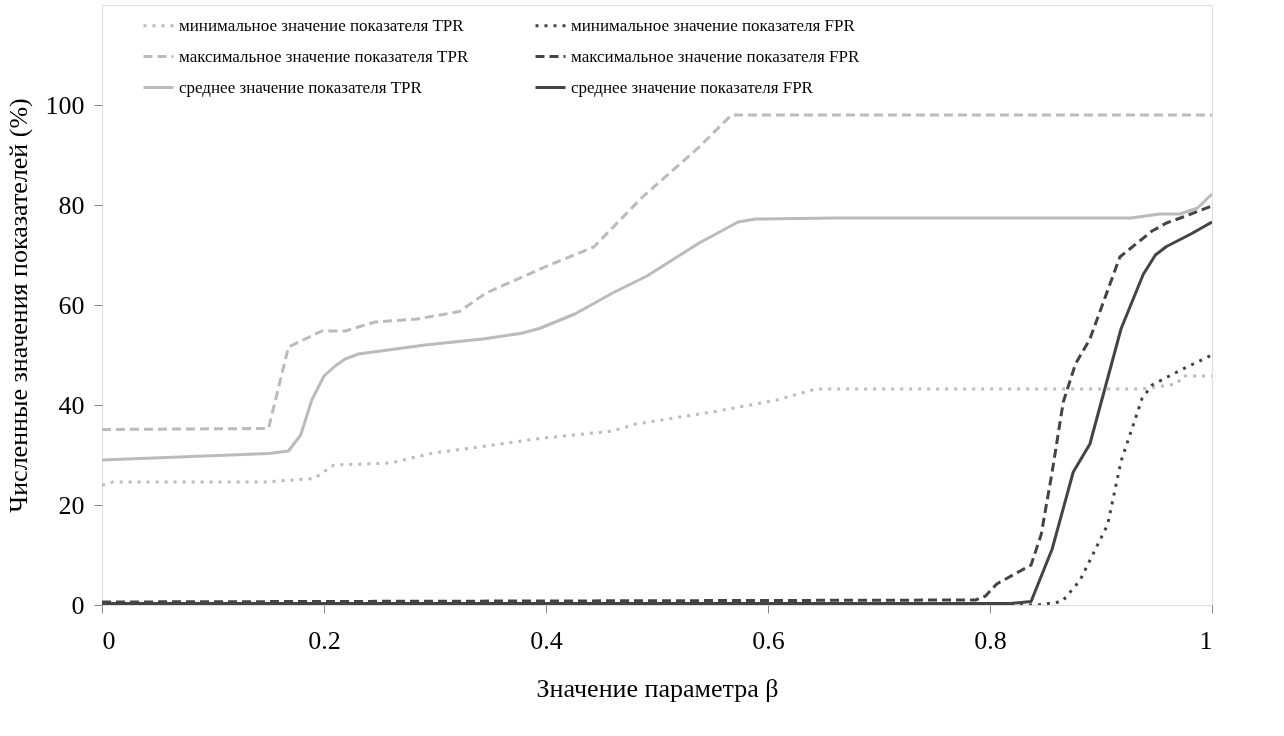  What do you see at coordinates (71, 405) in the screenshot?
I see `y-tick-label: 40` at bounding box center [71, 405].